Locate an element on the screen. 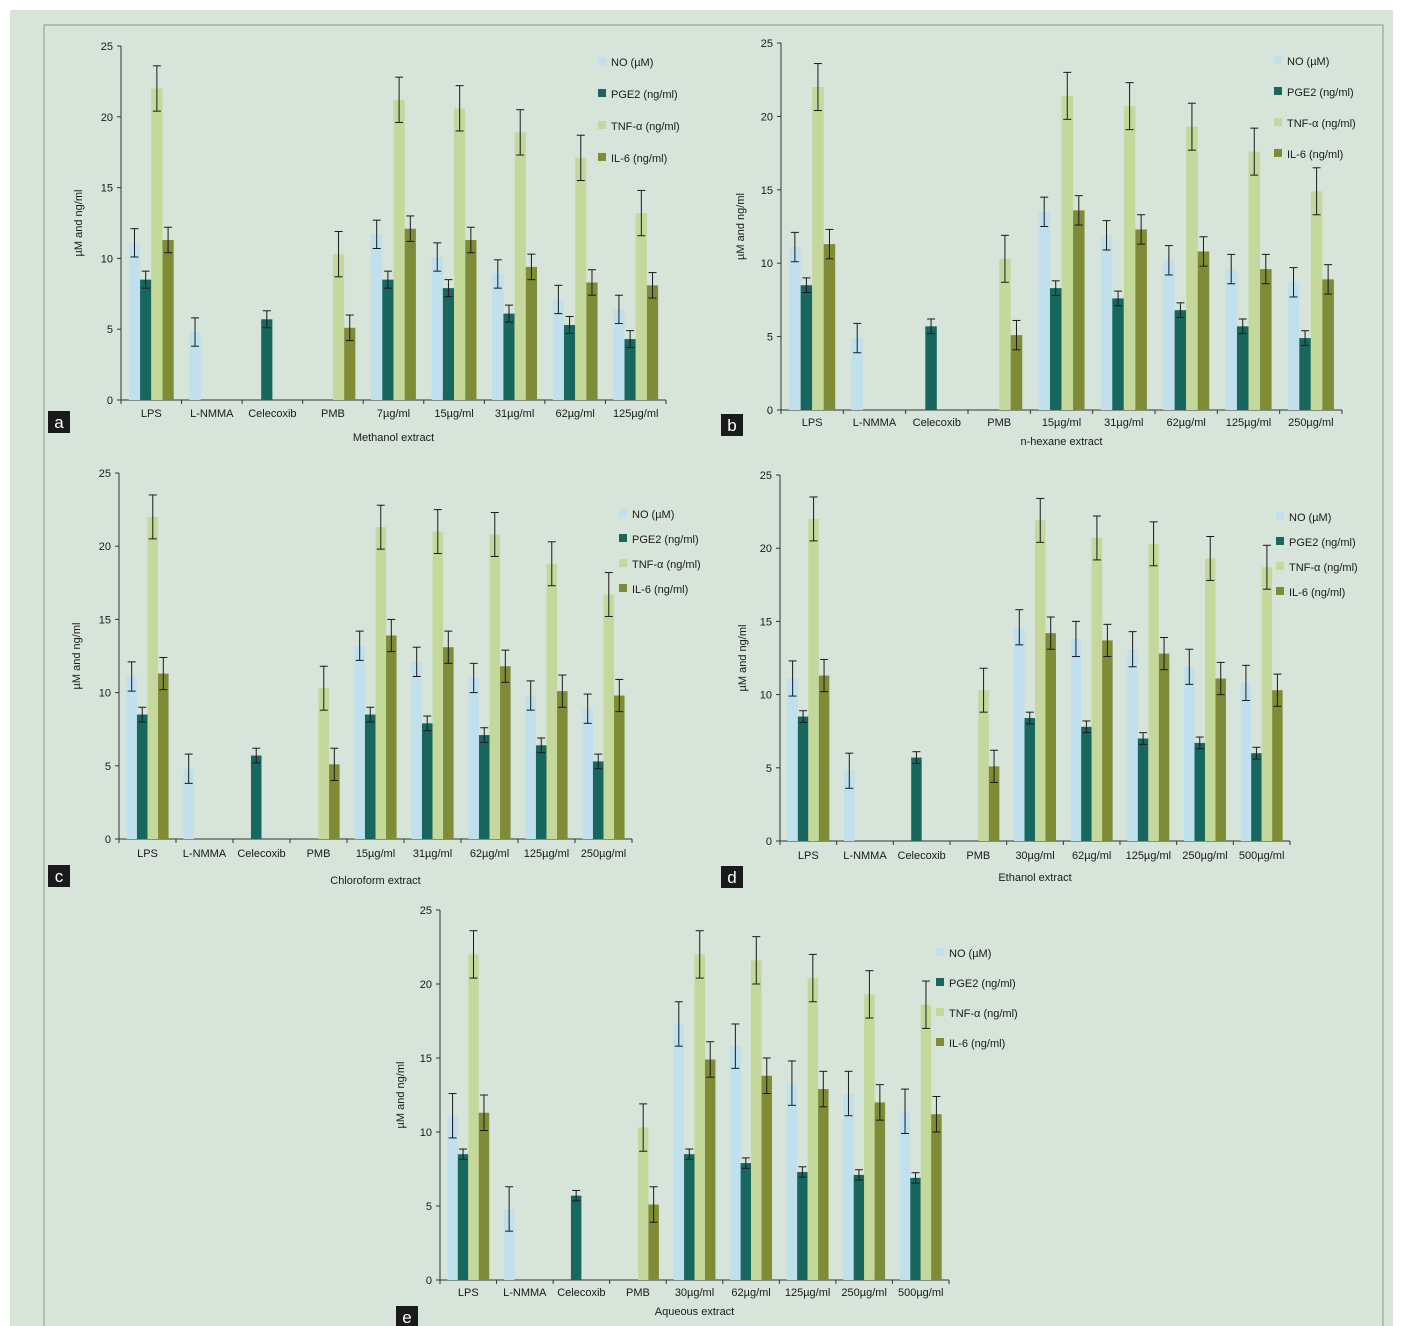 This screenshot has height=1326, width=1403. y-tick-label: 5 is located at coordinates (770, 338).